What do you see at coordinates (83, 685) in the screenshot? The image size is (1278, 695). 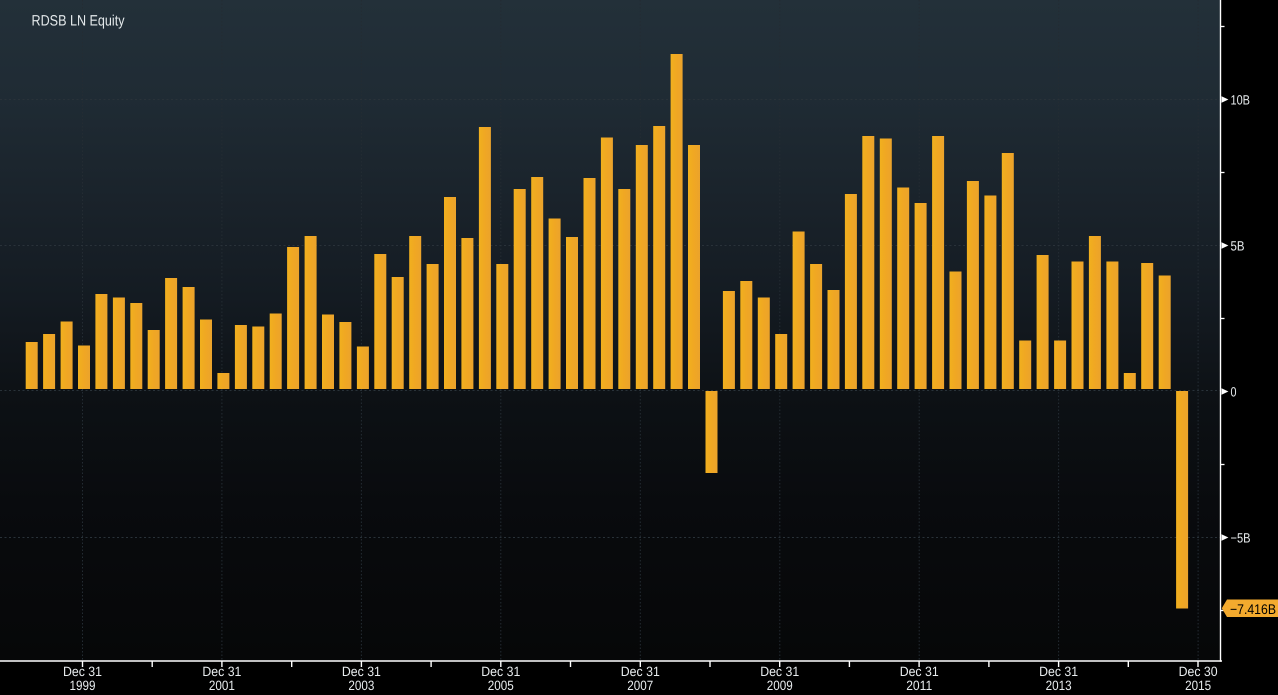 I see `svg-text: 1999` at bounding box center [83, 685].